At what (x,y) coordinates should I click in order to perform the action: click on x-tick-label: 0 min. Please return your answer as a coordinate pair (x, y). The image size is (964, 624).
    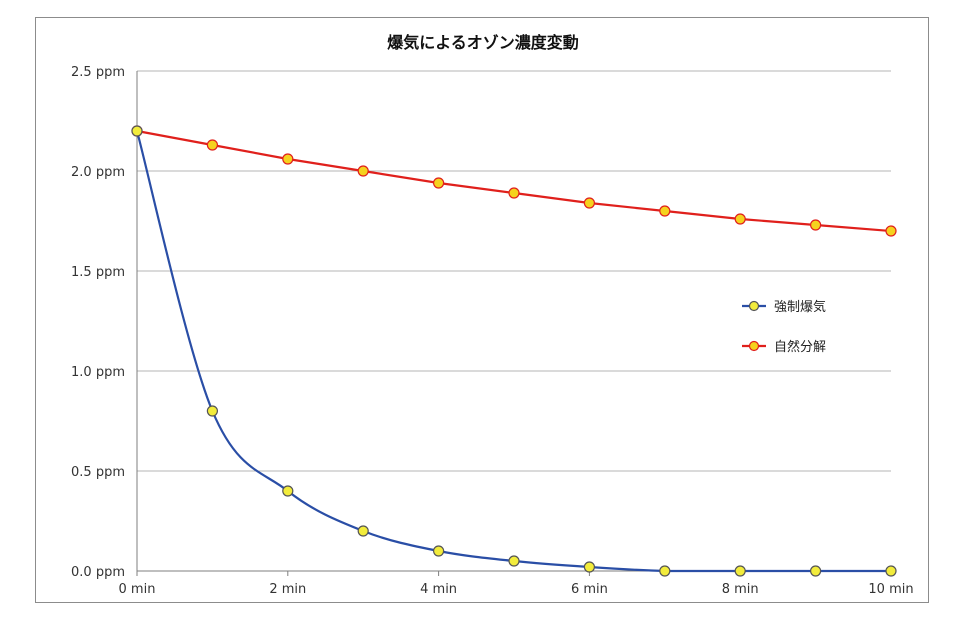
    Looking at the image, I should click on (137, 589).